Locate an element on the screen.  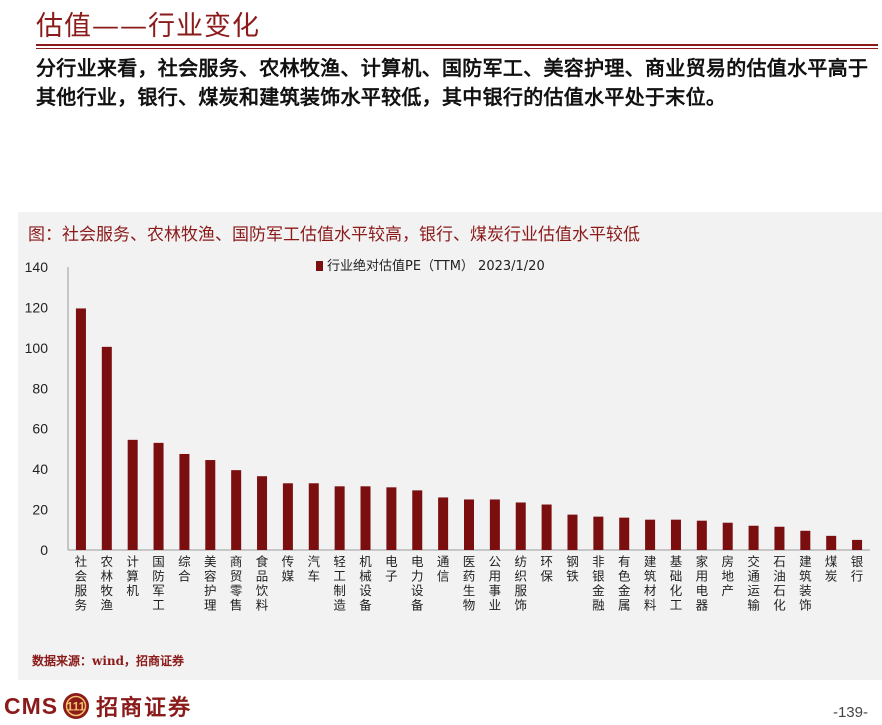
x-tick-label: 通信 is located at coordinates (443, 569).